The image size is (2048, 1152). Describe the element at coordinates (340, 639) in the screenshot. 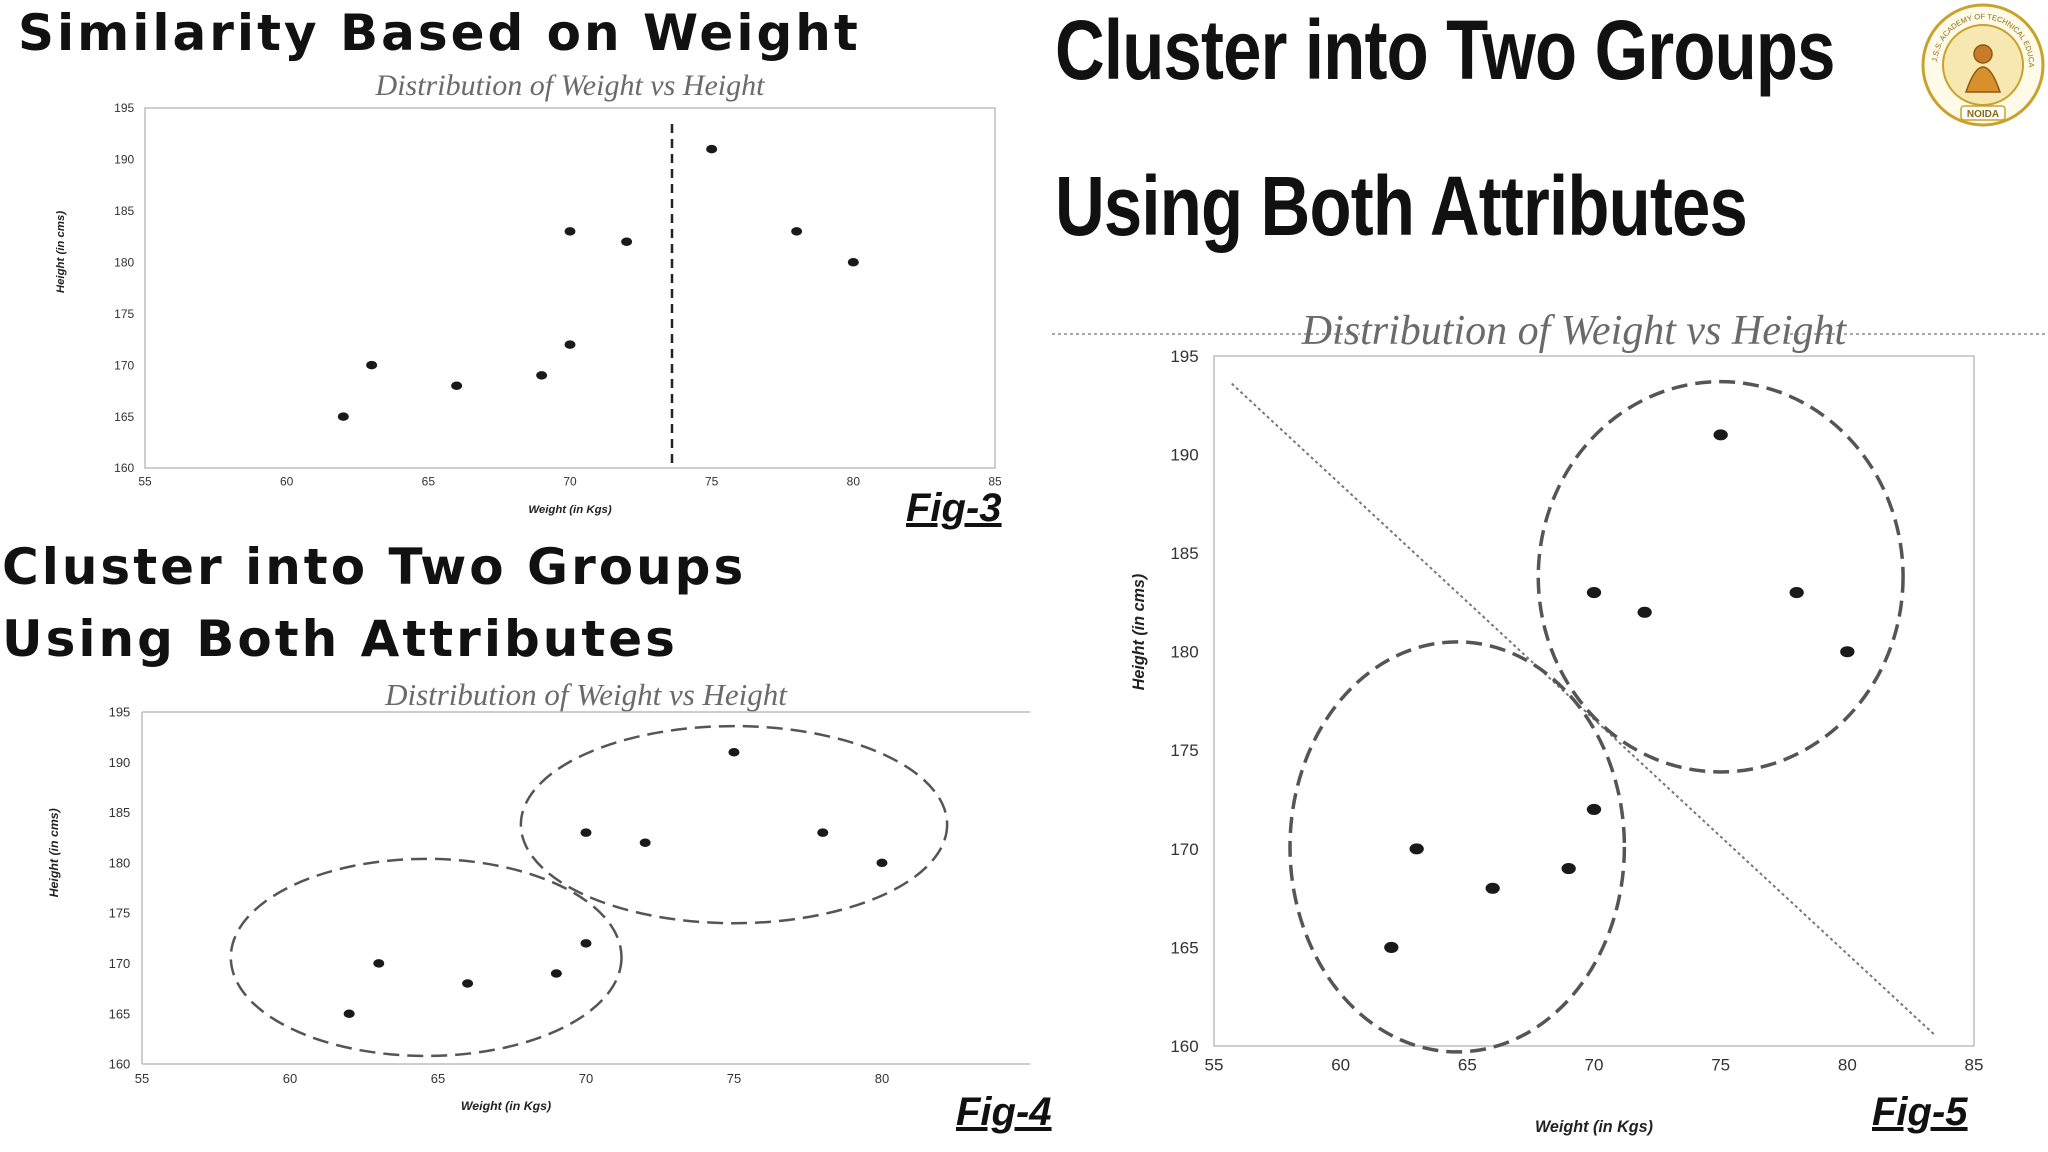

I see `fig4-heading-line2: Using Both Attributes` at that location.